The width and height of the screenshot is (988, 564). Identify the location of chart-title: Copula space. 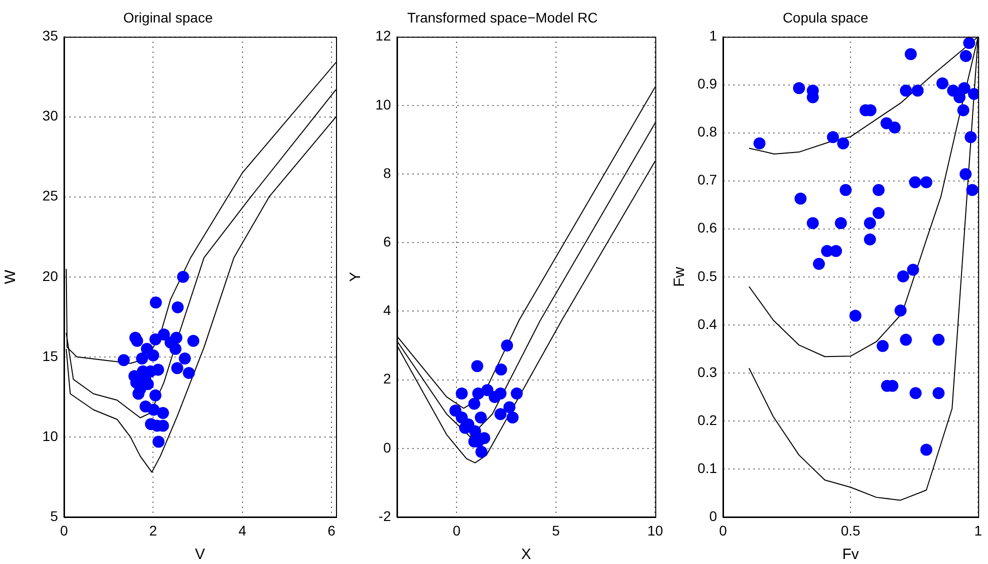
(825, 17).